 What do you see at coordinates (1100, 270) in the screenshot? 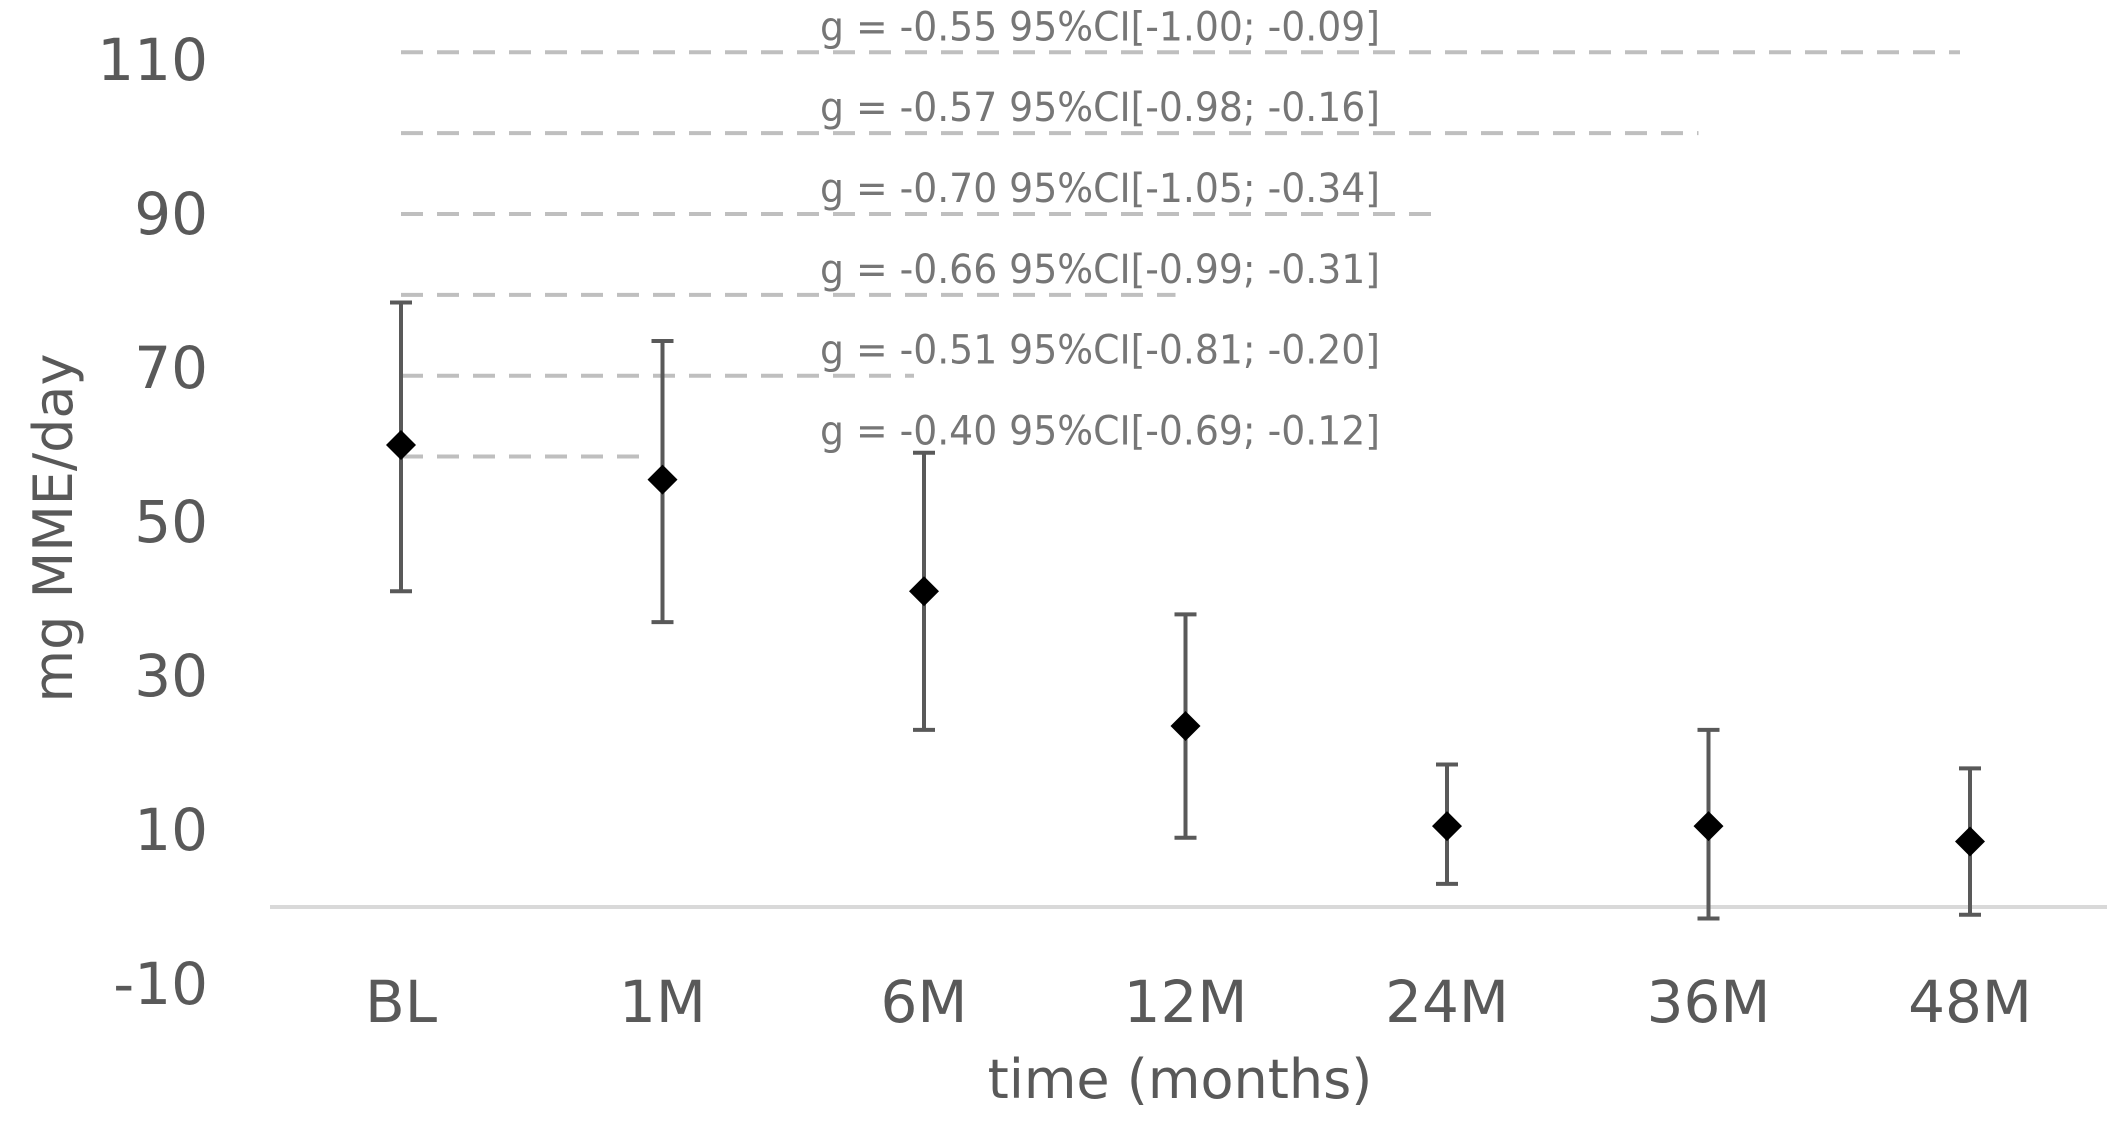
I see `comparison-label: g = -0.66 95%CI[-0.99; -0.31]` at bounding box center [1100, 270].